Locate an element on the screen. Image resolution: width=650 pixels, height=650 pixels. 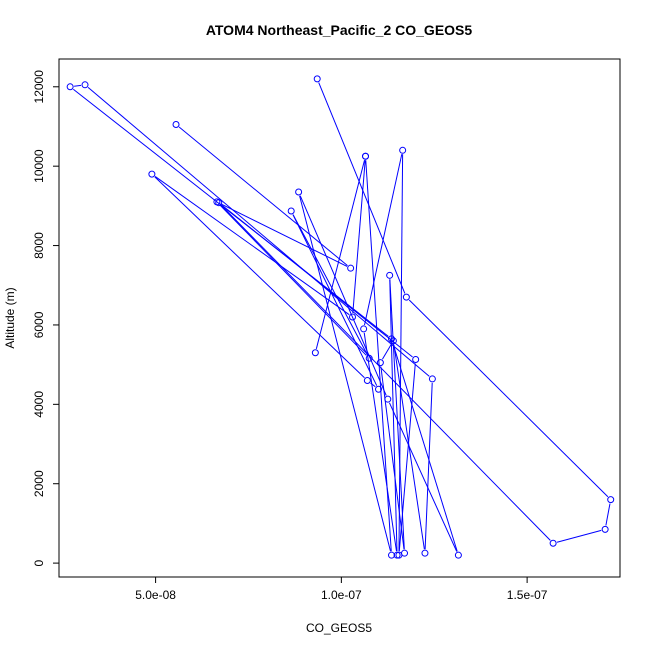
y-tick-label: 10000 is located at coordinates (39, 166).